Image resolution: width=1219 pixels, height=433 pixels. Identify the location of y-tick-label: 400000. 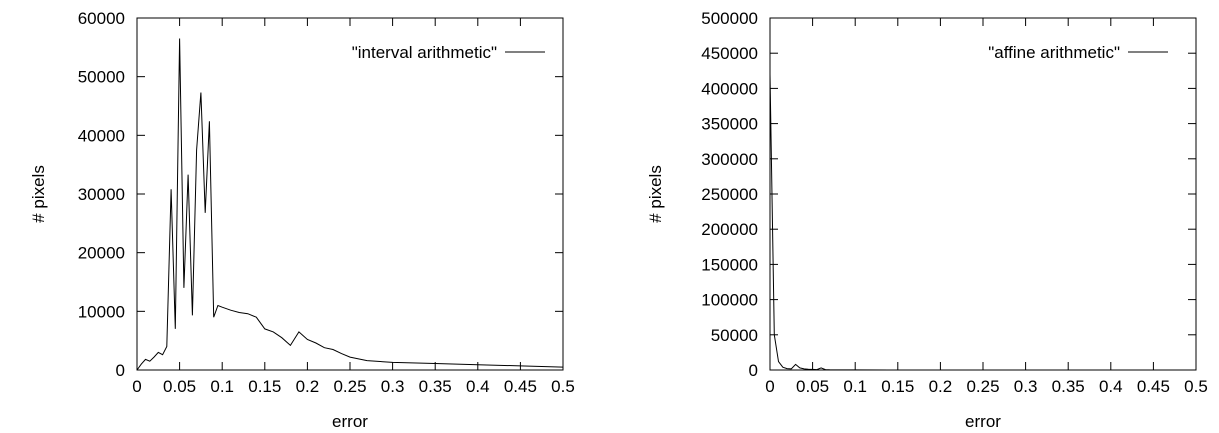
(729, 88).